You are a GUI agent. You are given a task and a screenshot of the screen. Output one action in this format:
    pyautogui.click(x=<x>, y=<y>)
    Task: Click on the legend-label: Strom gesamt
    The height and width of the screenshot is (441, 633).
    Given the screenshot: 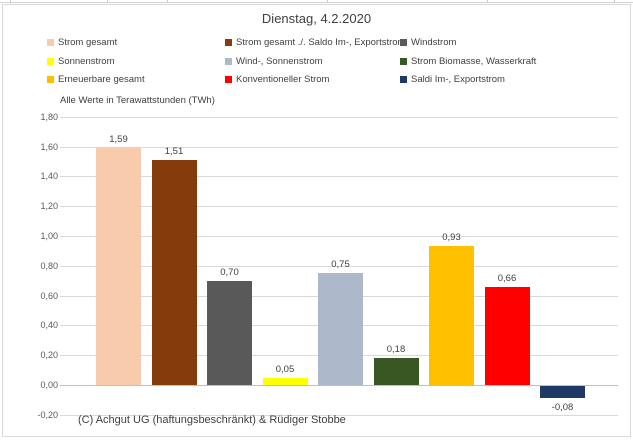 What is the action you would take?
    pyautogui.click(x=88, y=42)
    